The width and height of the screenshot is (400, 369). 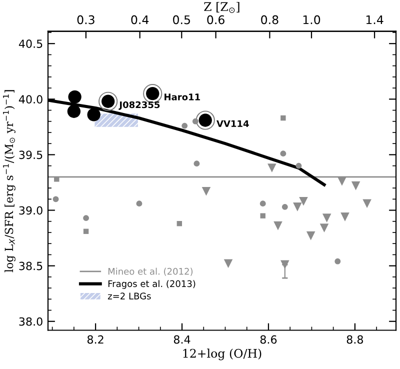 What do you see at coordinates (182, 339) in the screenshot?
I see `x-tick-label: 8.4` at bounding box center [182, 339].